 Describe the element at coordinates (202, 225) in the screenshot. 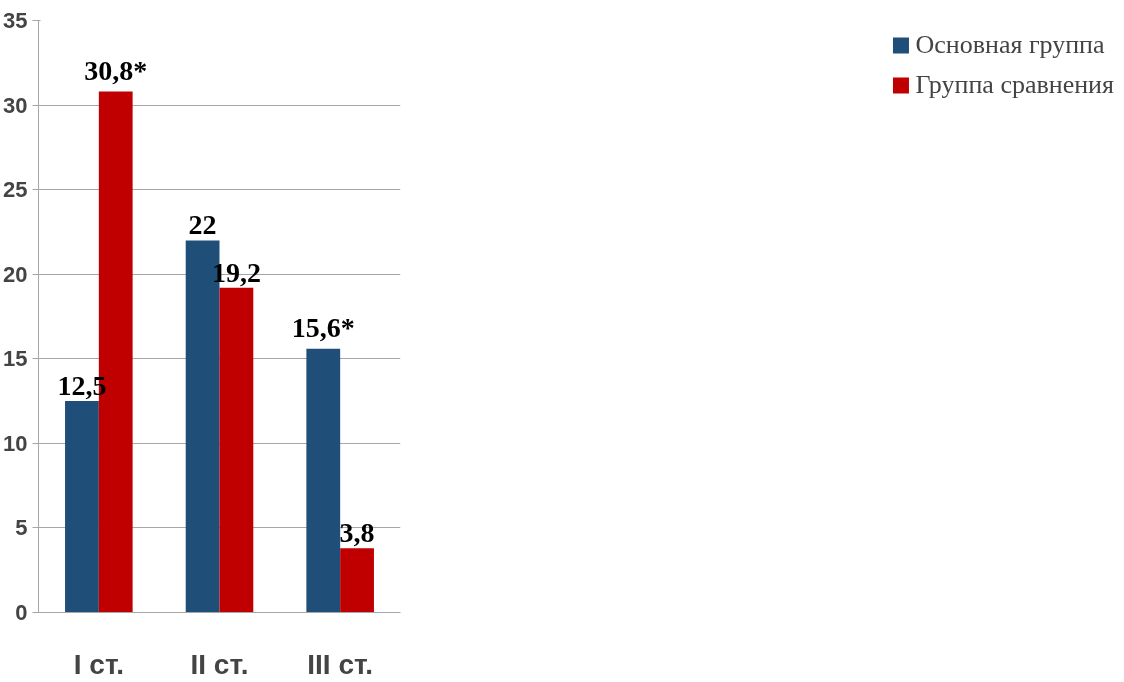

I see `data-label: 22` at that location.